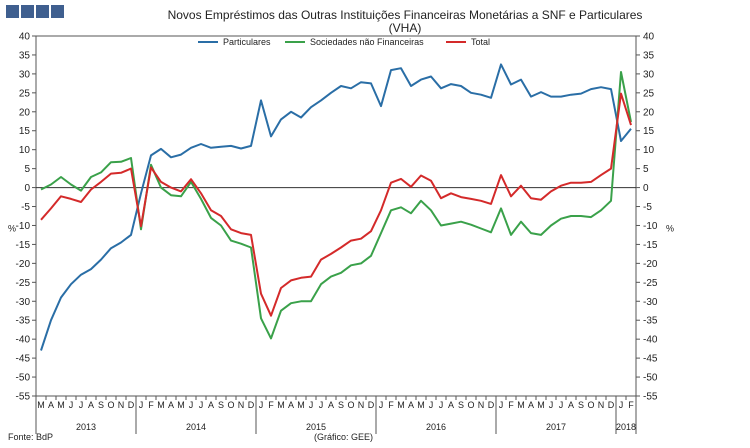  What do you see at coordinates (25, 150) in the screenshot?
I see `y-tick-label-left: 10` at bounding box center [25, 150].